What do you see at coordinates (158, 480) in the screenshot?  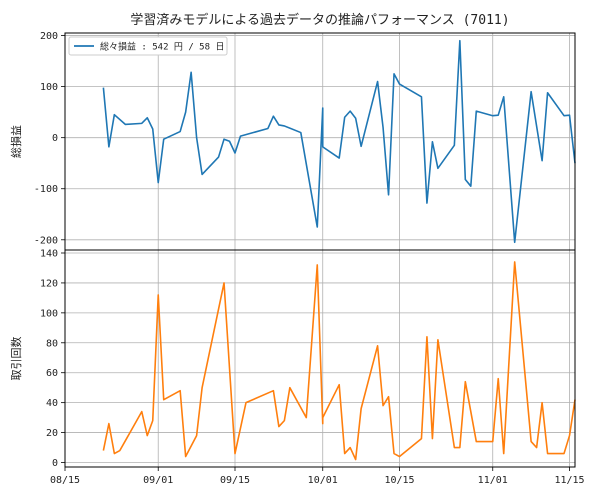 I see `xtick-label: 09/01` at bounding box center [158, 480].